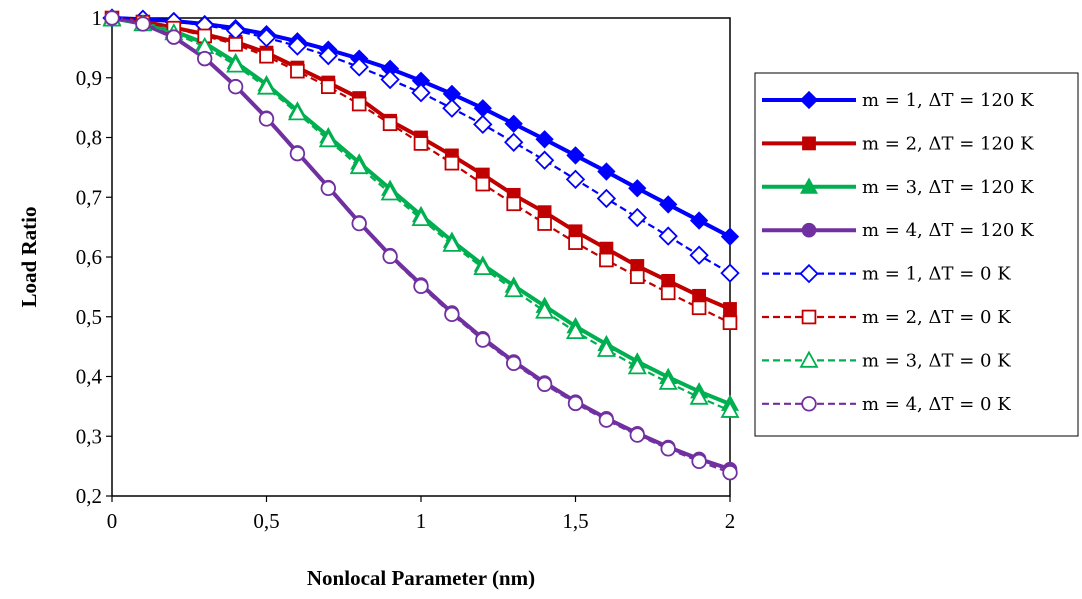  What do you see at coordinates (948, 187) in the screenshot?
I see `legend-label: m = 3, ΔT = 120 K` at bounding box center [948, 187].